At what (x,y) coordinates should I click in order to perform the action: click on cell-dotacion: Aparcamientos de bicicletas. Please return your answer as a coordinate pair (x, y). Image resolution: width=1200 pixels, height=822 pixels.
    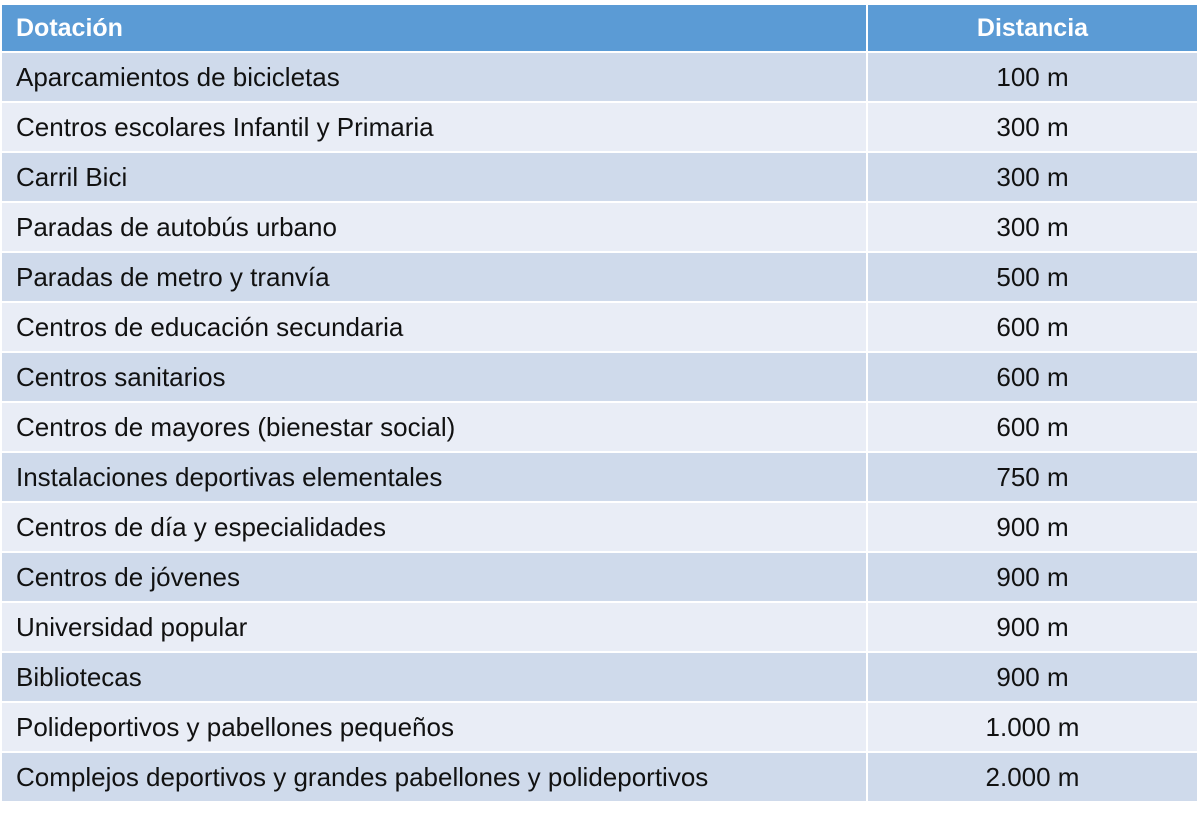
    Looking at the image, I should click on (435, 78).